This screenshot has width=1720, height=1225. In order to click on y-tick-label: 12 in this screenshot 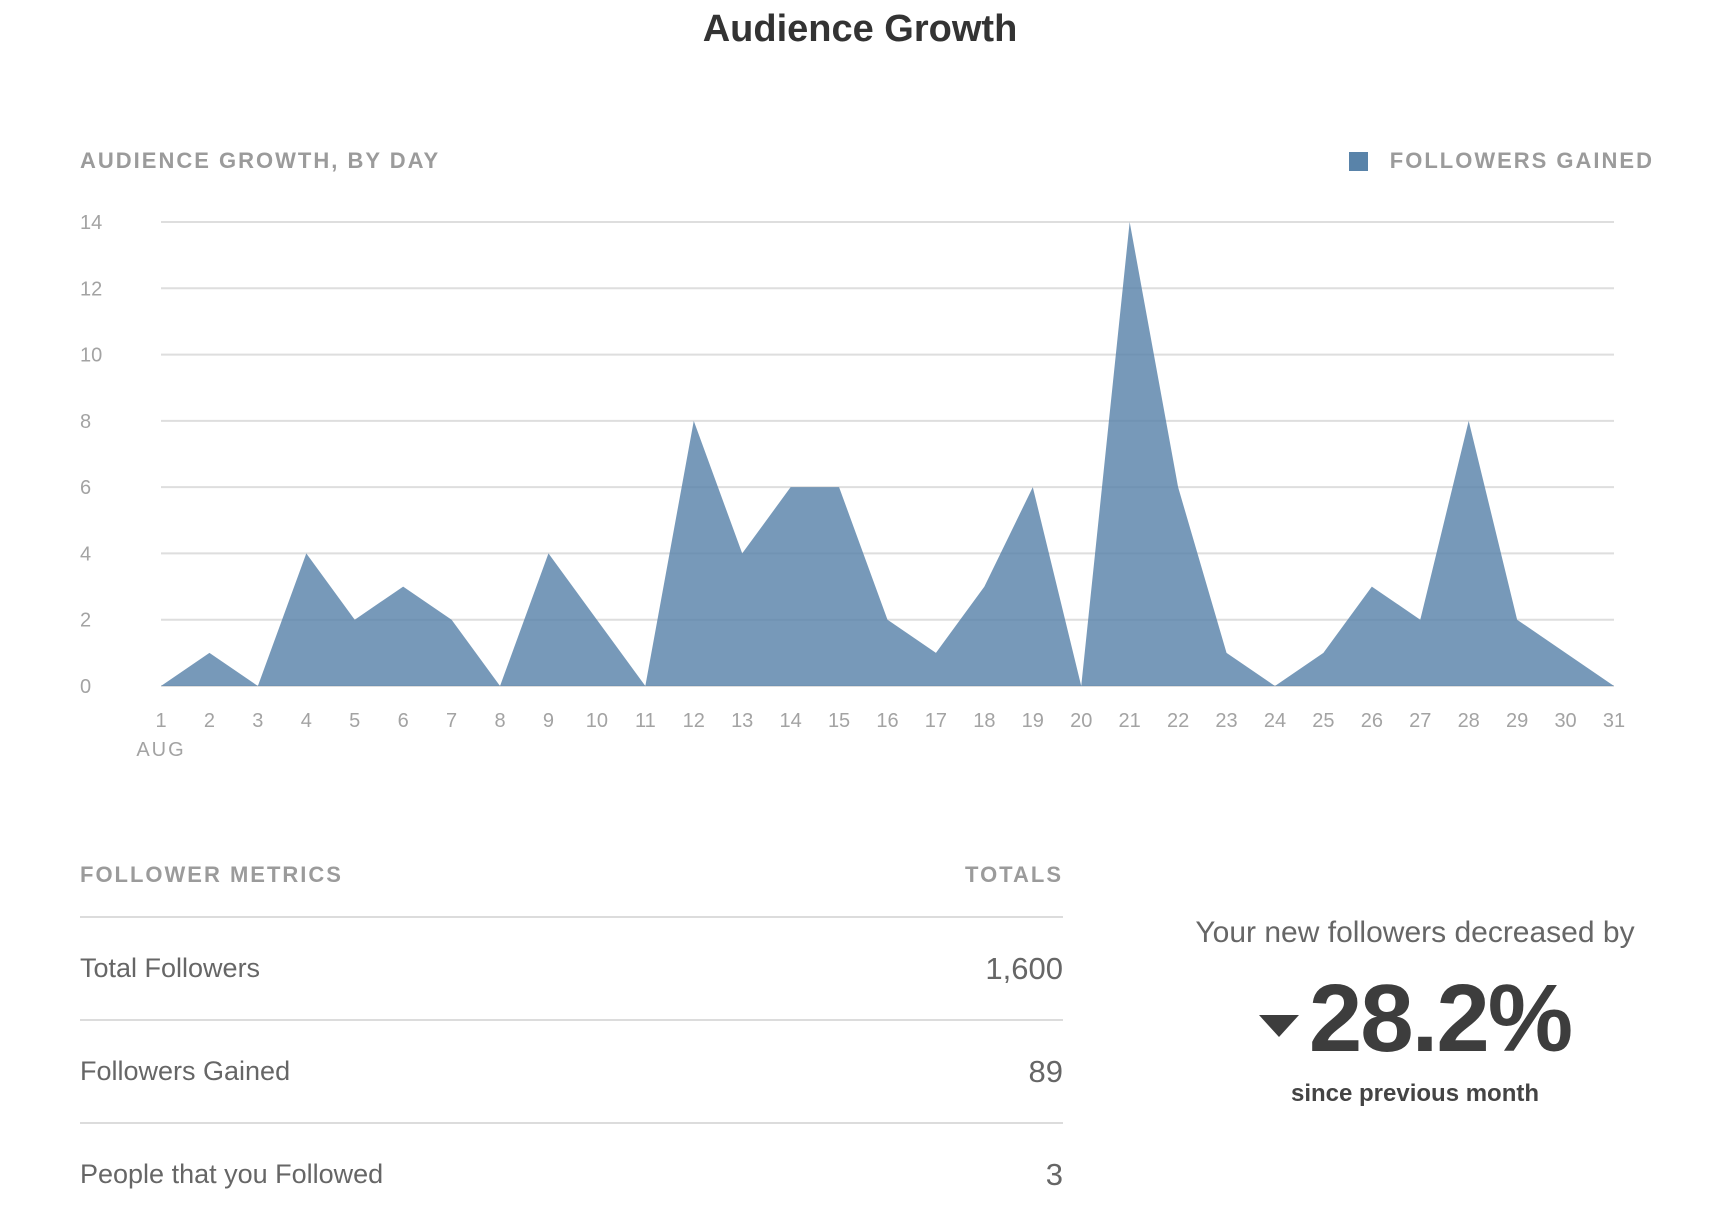, I will do `click(91, 289)`.